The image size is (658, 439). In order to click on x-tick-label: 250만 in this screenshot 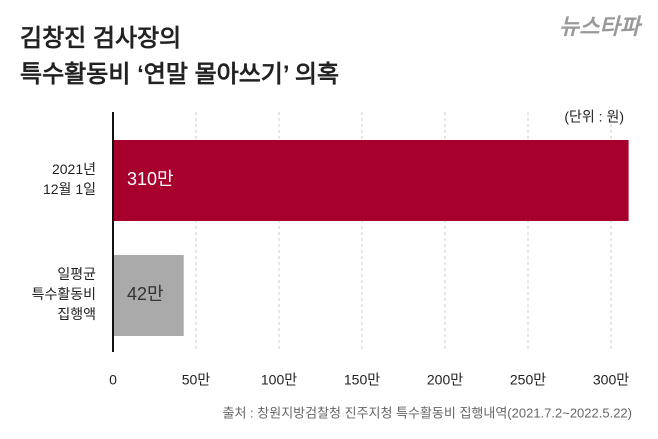, I will do `click(528, 380)`.